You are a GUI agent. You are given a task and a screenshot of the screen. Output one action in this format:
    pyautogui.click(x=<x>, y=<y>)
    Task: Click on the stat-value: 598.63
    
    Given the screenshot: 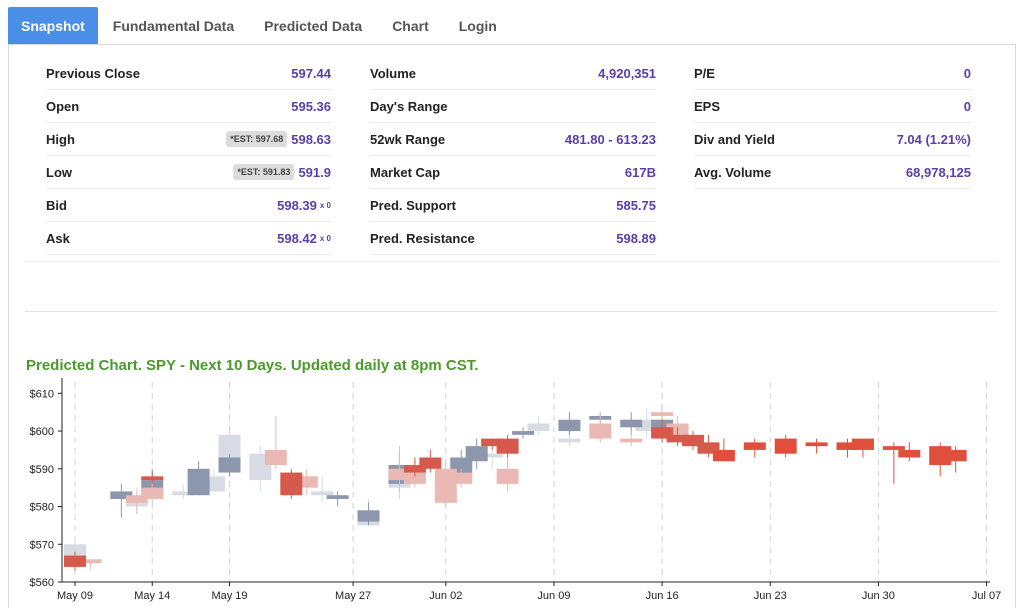 What is the action you would take?
    pyautogui.click(x=311, y=139)
    